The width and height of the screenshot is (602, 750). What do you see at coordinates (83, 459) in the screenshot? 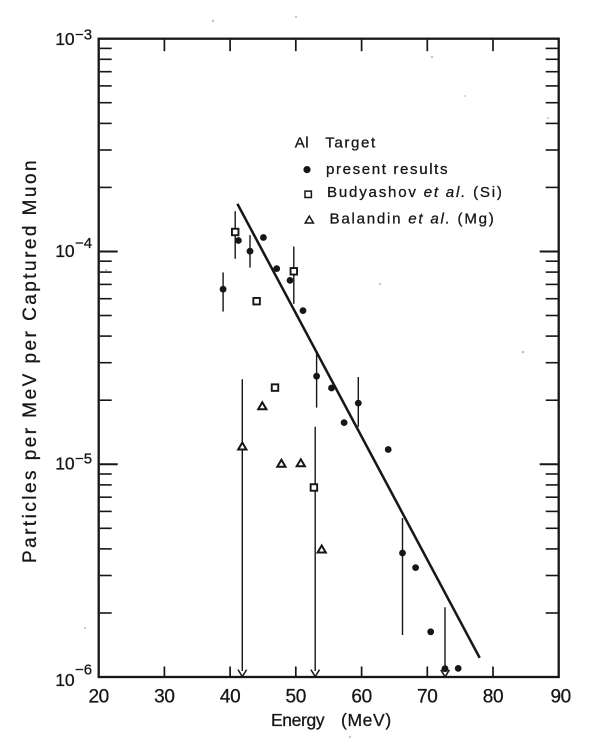
I see `svg-text: −5` at bounding box center [83, 459].